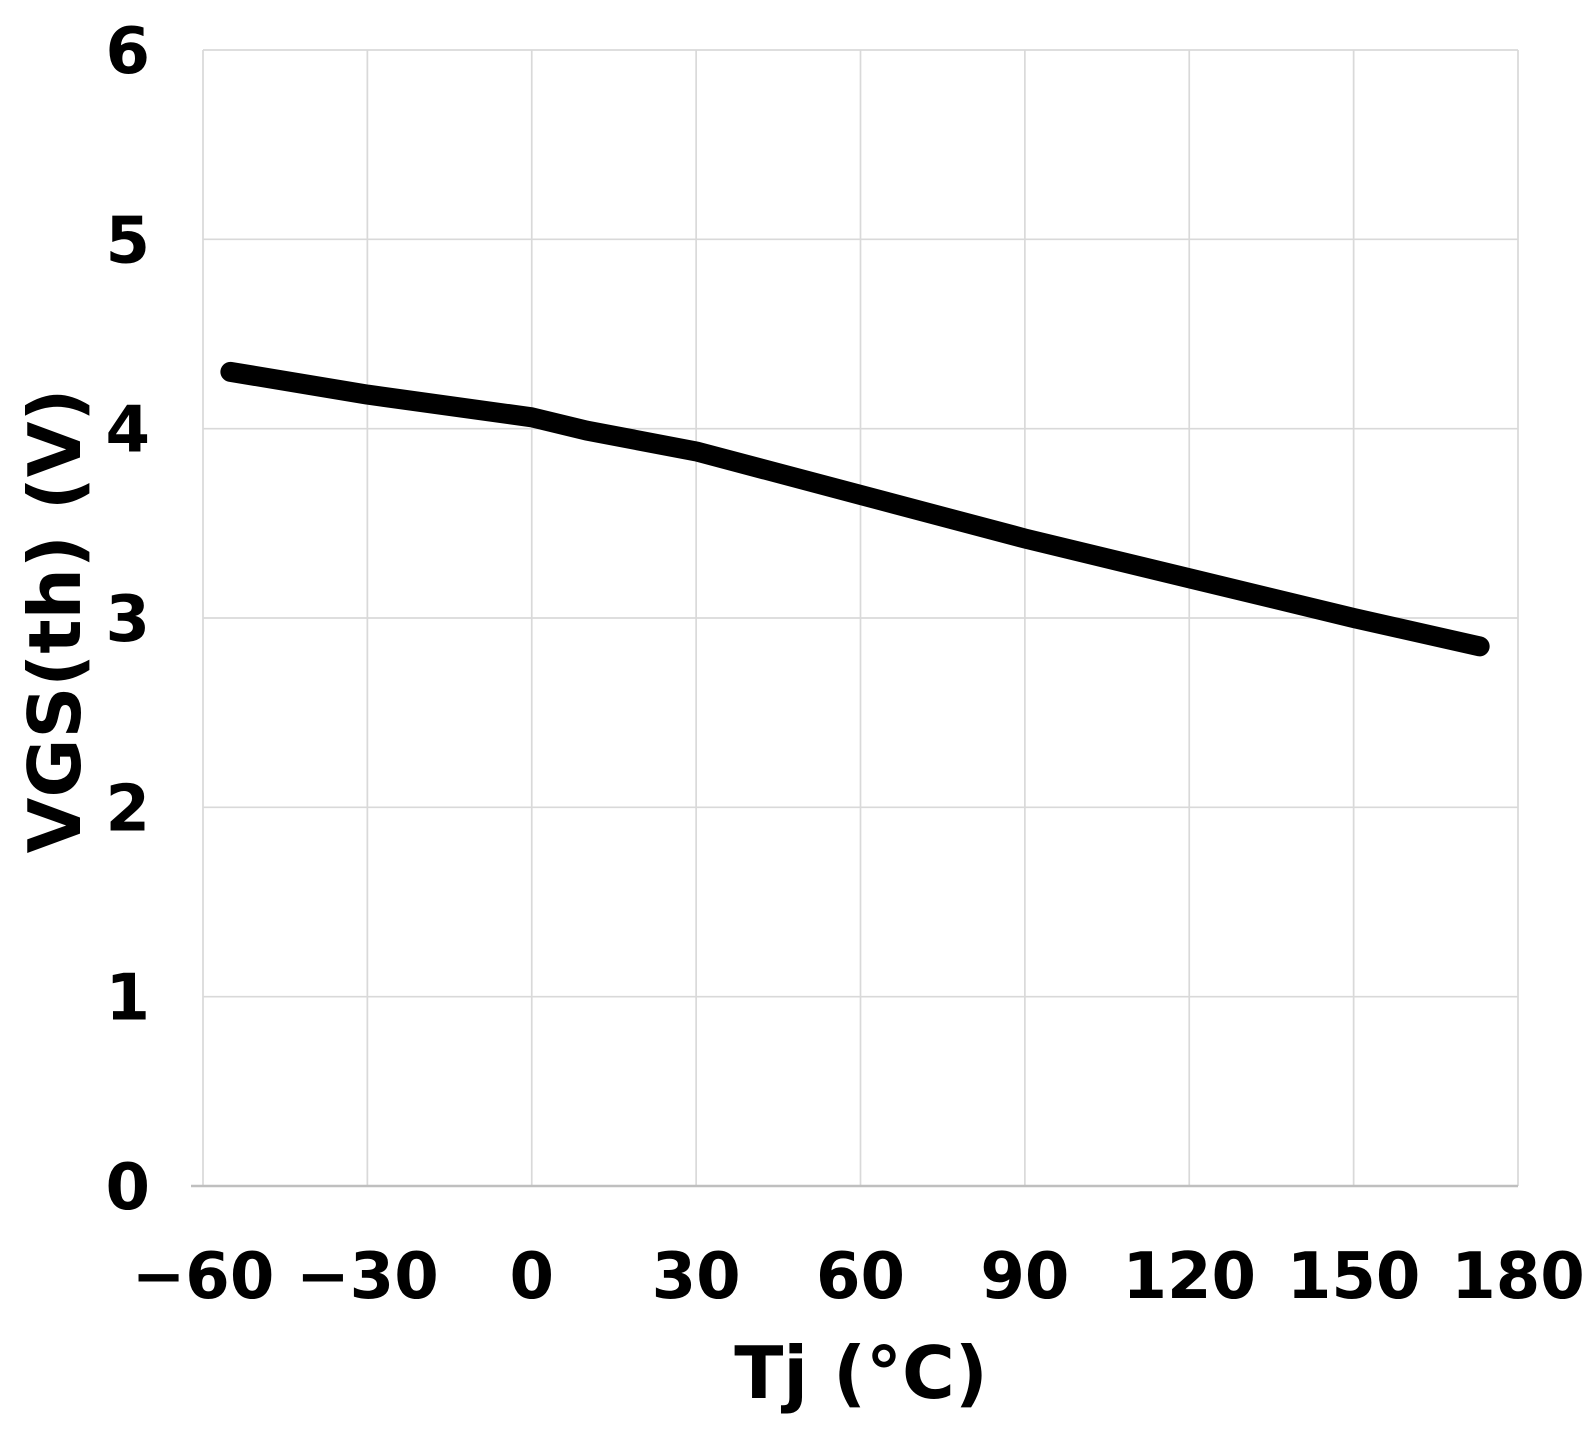  I want to click on x-axis-title: Tj (°C), so click(861, 1373).